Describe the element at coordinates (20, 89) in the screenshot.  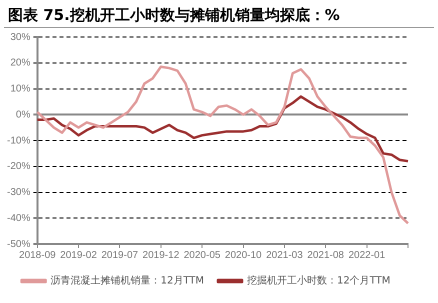
I see `y-tick-label: 10%` at that location.